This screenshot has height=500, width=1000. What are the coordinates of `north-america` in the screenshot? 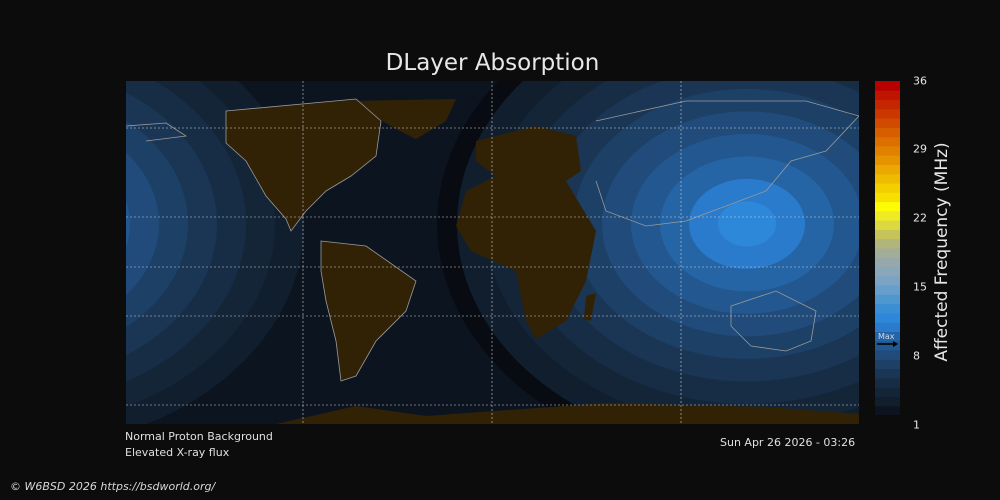 It's located at (303, 165).